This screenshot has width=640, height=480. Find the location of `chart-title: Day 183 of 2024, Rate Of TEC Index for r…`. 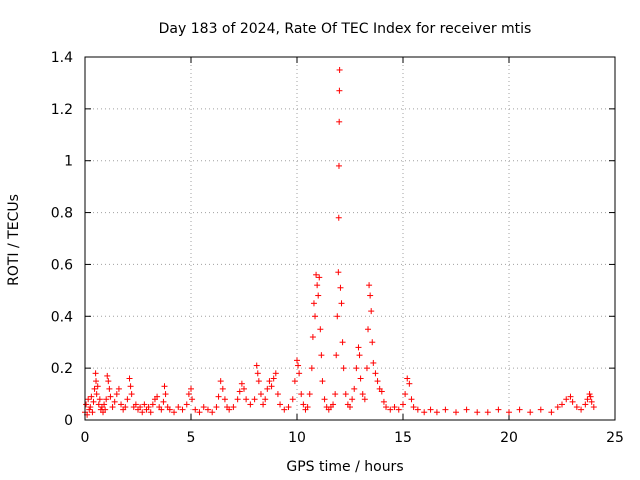

chart-title: Day 183 of 2024, Rate Of TEC Index for r… is located at coordinates (345, 29).